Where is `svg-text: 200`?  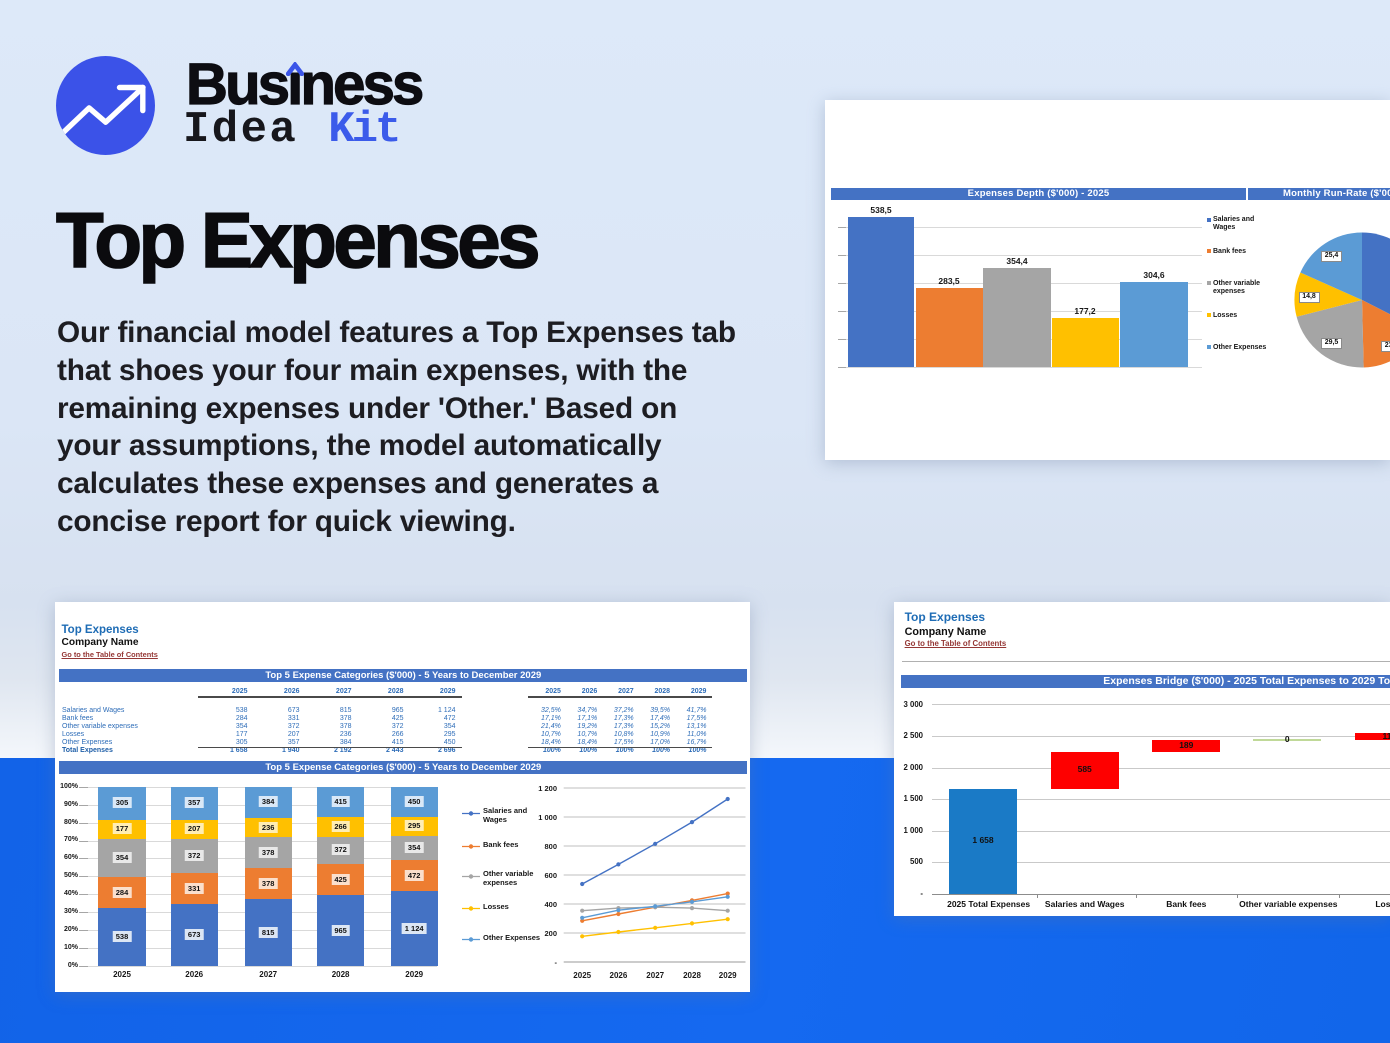 svg-text: 200 is located at coordinates (550, 933).